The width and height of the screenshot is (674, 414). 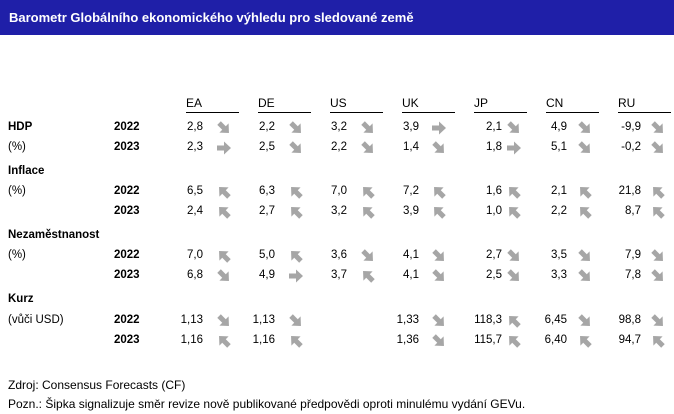 What do you see at coordinates (266, 103) in the screenshot?
I see `column-header-de: DE` at bounding box center [266, 103].